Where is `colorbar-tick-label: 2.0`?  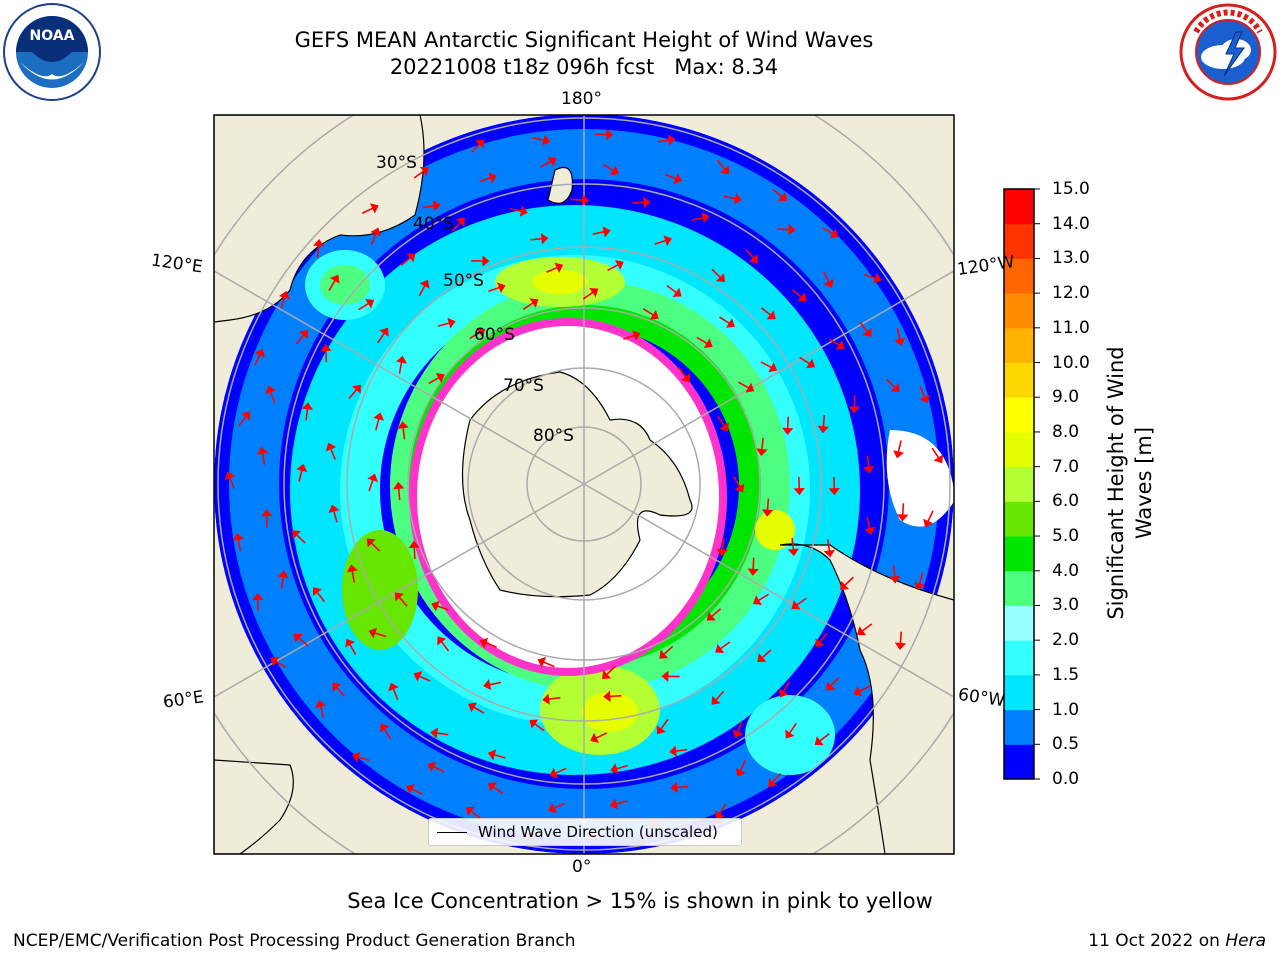 colorbar-tick-label: 2.0 is located at coordinates (1066, 640).